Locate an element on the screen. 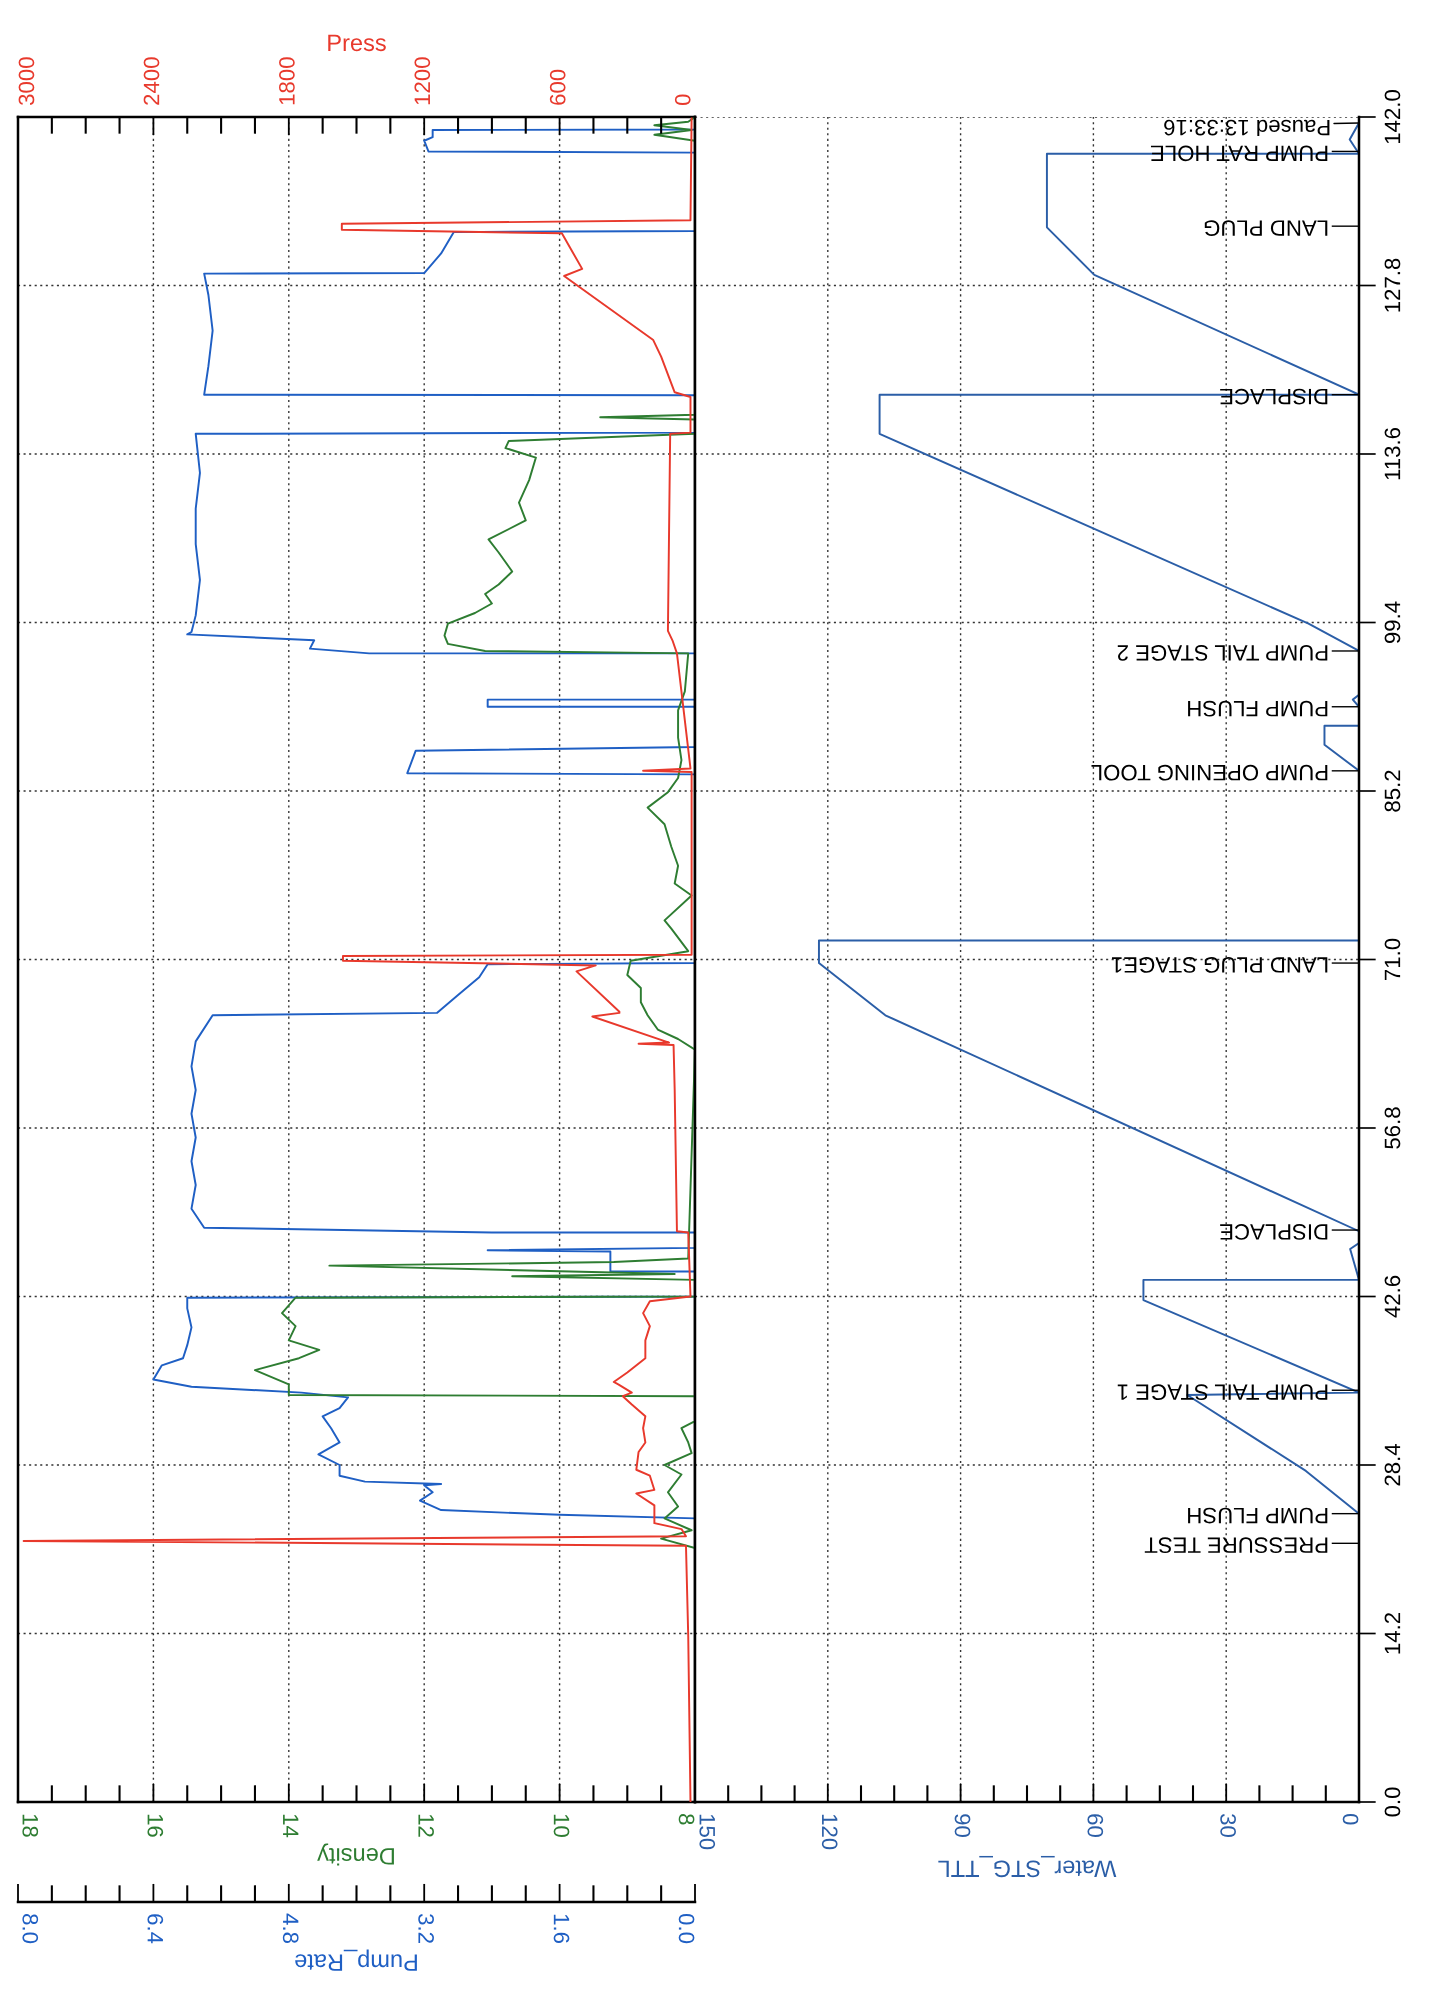 Image resolution: width=1437 pixels, height=1999 pixels. ref-line-label: PUMP OPENING TOOL is located at coordinates (1209, 772).